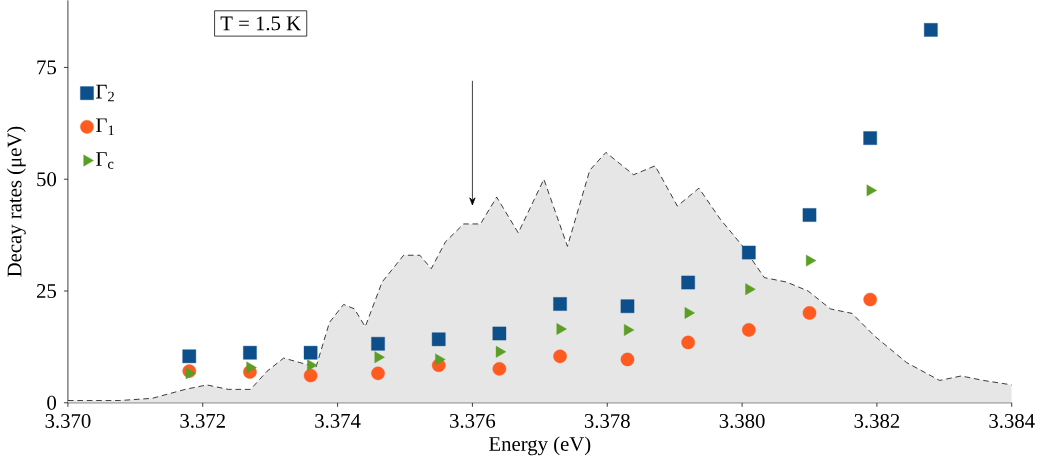 This screenshot has height=462, width=1042. What do you see at coordinates (47, 67) in the screenshot?
I see `y-tick-label: 75` at bounding box center [47, 67].